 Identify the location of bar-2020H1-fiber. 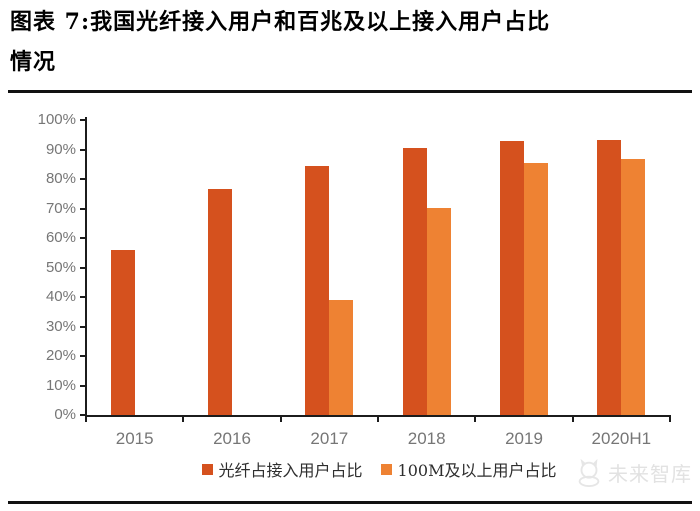
(609, 277).